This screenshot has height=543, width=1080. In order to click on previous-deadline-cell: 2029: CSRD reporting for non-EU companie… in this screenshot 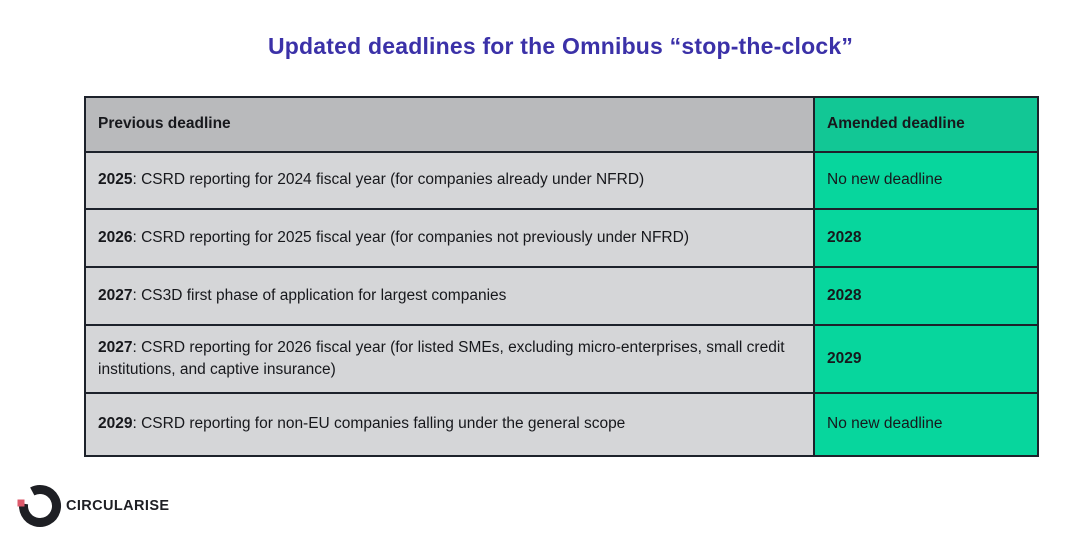, I will do `click(449, 424)`.